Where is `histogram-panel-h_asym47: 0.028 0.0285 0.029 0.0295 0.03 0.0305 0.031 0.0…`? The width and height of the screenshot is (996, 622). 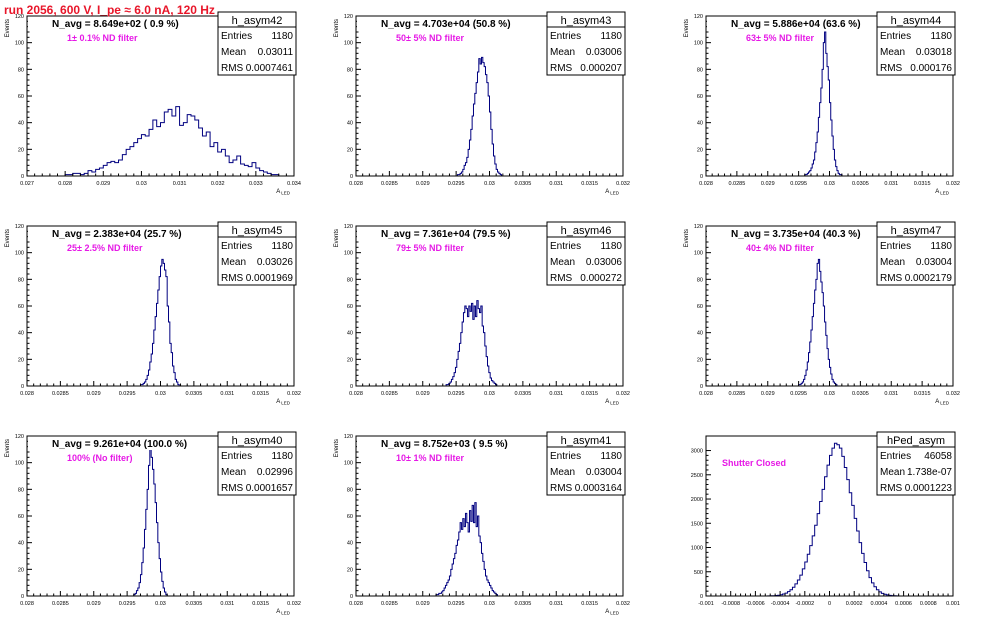
histogram-panel-h_asym47: 0.028 0.0285 0.029 0.0295 0.03 0.0305 0.031 0.0… is located at coordinates (822, 313).